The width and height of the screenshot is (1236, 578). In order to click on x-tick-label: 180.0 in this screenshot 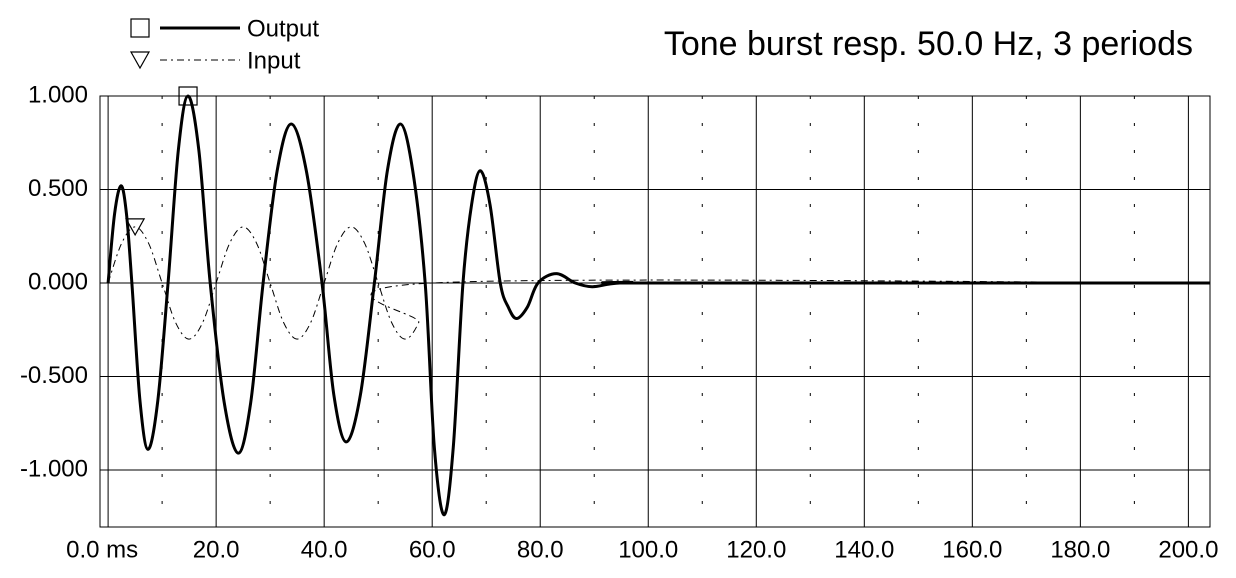, I will do `click(1080, 549)`.